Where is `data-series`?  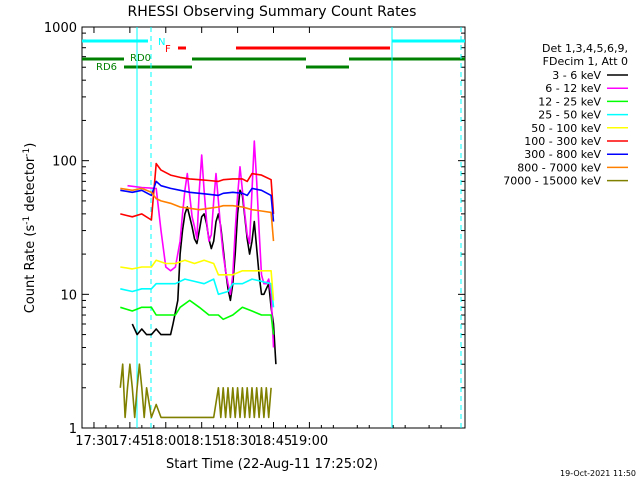 data-series is located at coordinates (198, 279).